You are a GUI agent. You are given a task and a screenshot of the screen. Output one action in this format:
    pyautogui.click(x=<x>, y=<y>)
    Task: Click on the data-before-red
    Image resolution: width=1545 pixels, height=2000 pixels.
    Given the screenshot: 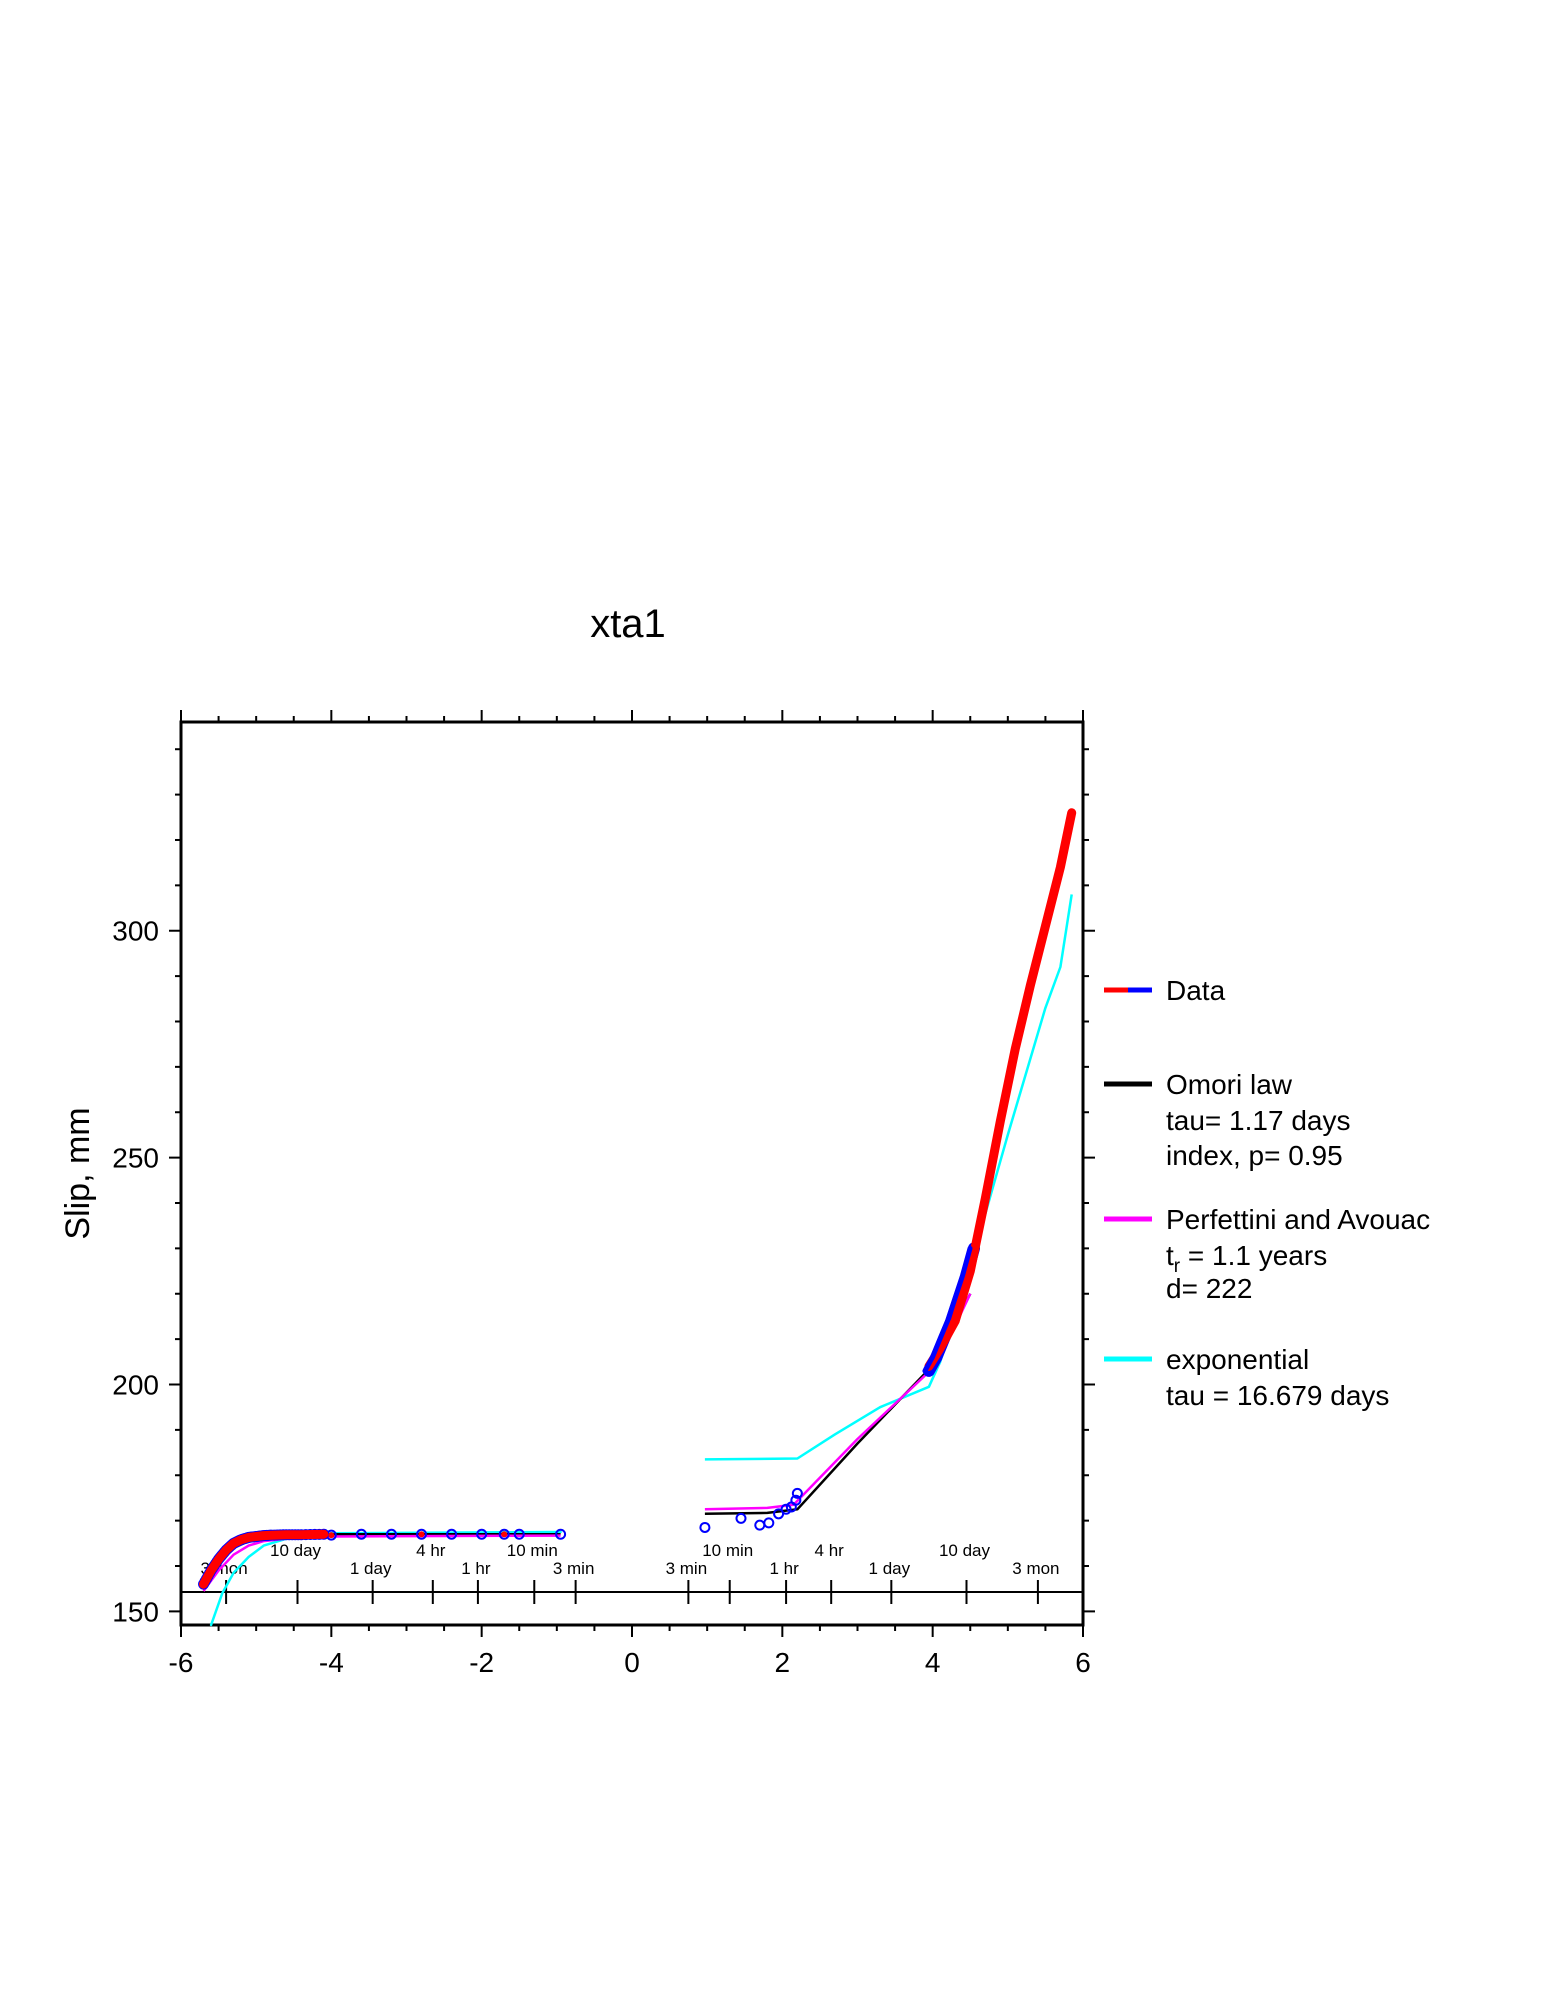 What is the action you would take?
    pyautogui.click(x=264, y=1559)
    